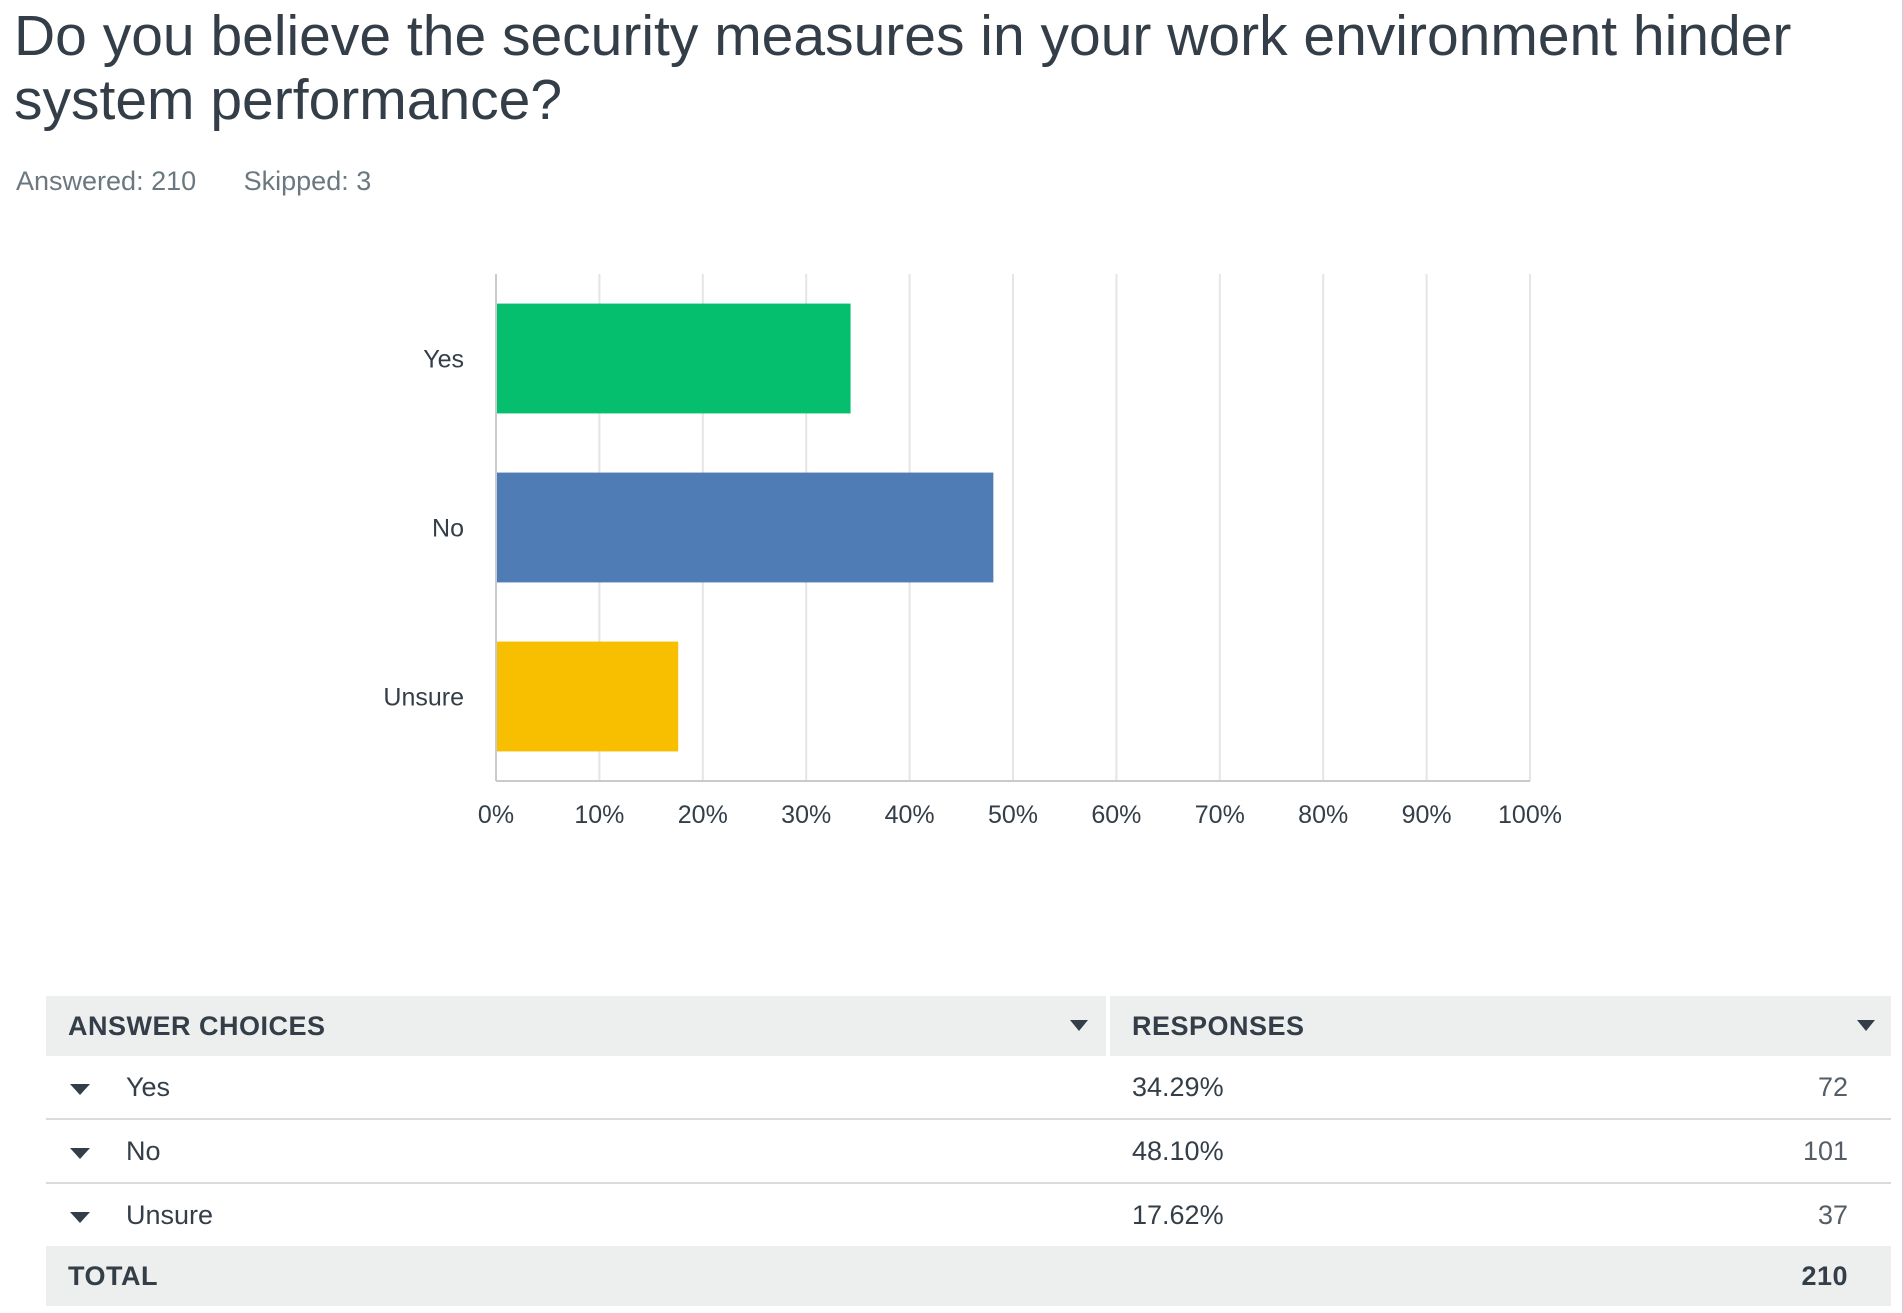 This screenshot has height=1313, width=1903. Describe the element at coordinates (143, 1150) in the screenshot. I see `answer-choice: No` at that location.